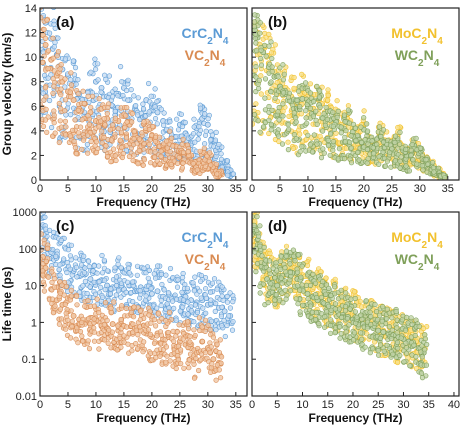  Describe the element at coordinates (308, 189) in the screenshot. I see `x-tick-label: 10` at that location.